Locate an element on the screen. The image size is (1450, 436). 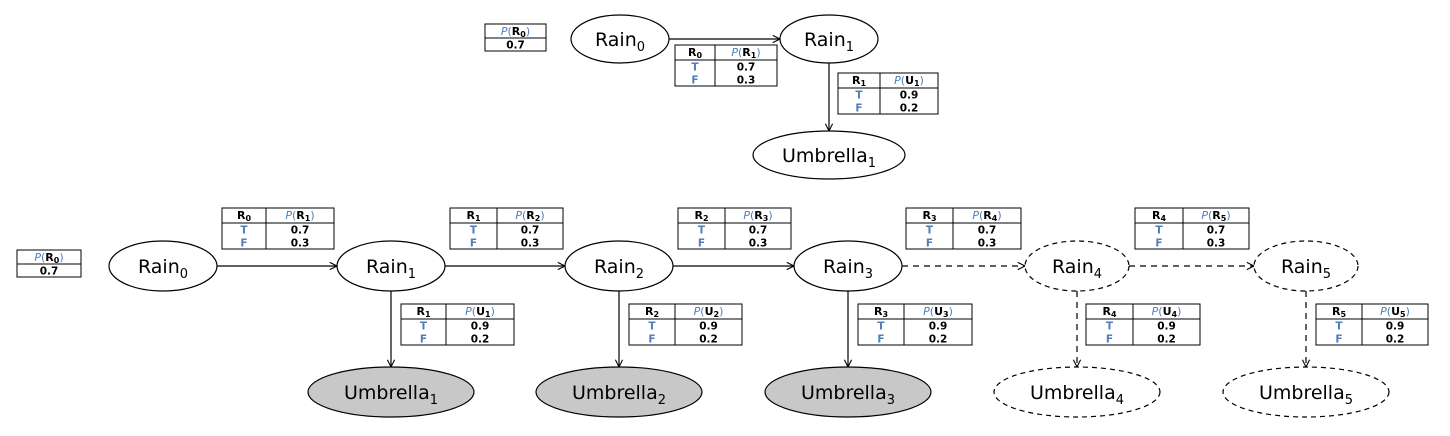
node-umbrella-4: Umbrella4 is located at coordinates (1077, 392).